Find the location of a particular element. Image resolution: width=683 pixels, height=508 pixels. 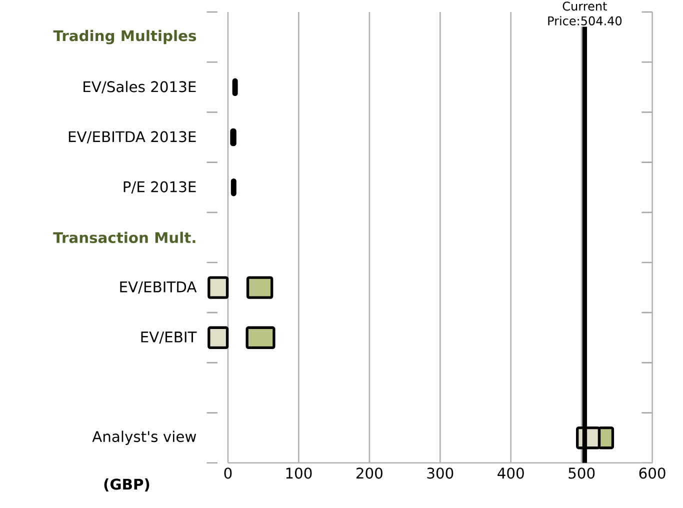

x-axis-title: (GBP) is located at coordinates (127, 485).